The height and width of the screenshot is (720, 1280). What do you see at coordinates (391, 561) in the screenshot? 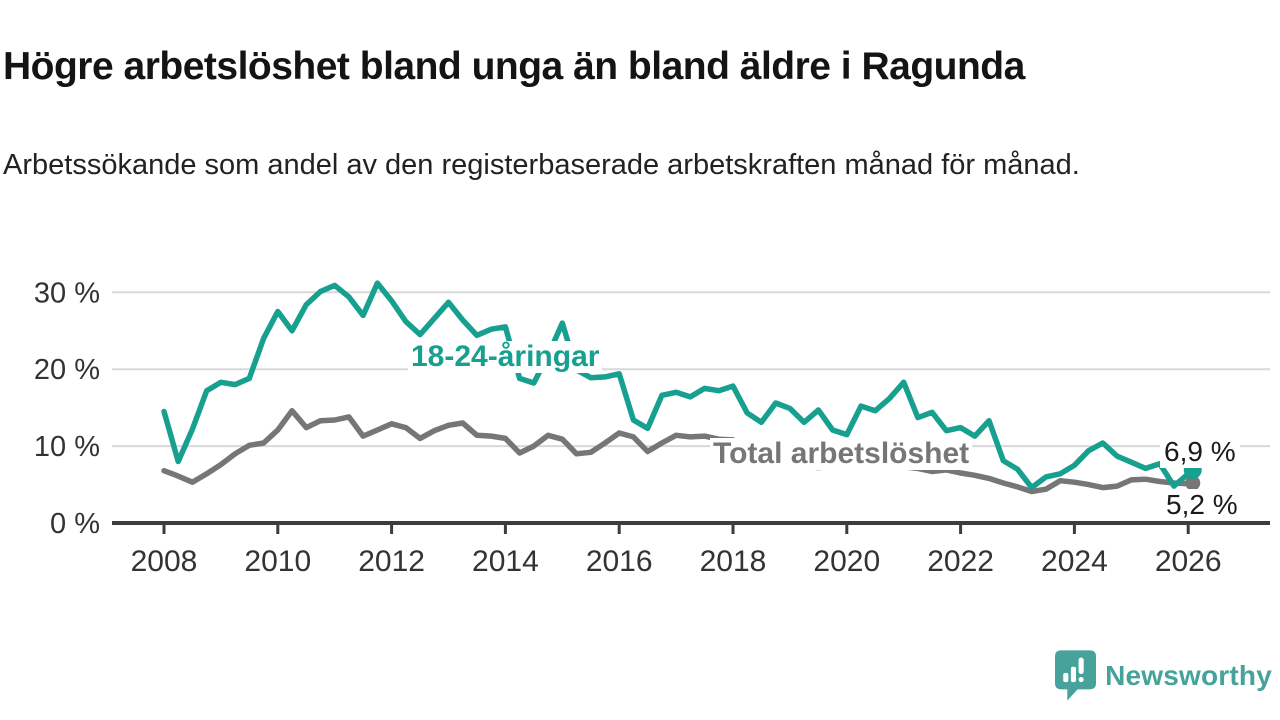
I see `x-tick-label: 2012` at bounding box center [391, 561].